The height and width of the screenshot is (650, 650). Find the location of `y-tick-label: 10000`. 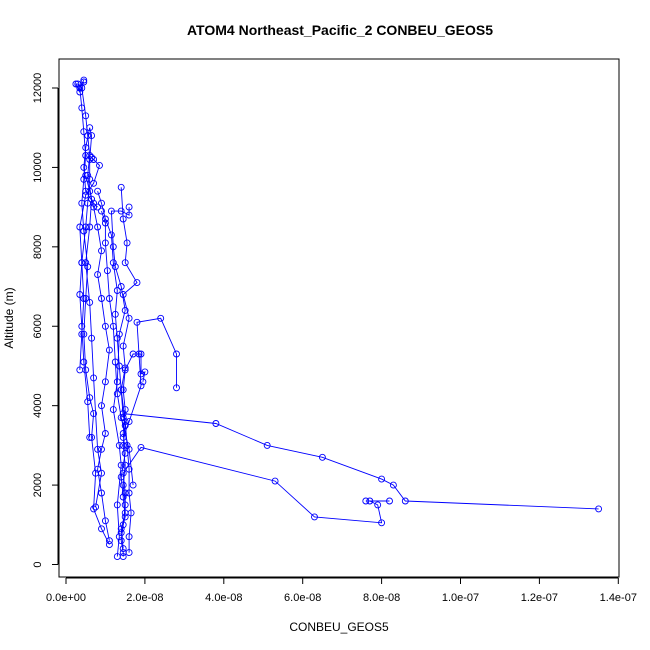

y-tick-label: 10000 is located at coordinates (38, 167).